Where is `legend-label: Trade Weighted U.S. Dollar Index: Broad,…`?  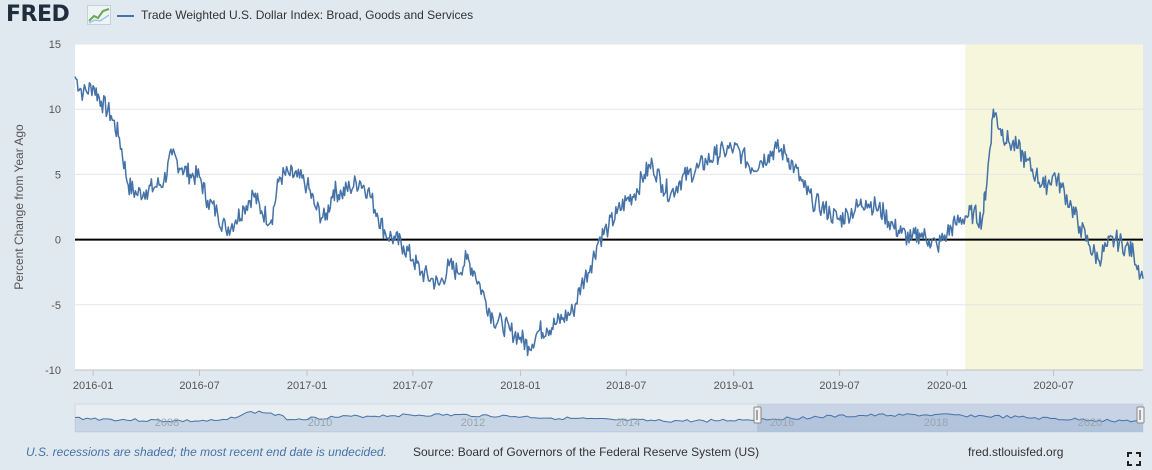 legend-label: Trade Weighted U.S. Dollar Index: Broad,… is located at coordinates (307, 15).